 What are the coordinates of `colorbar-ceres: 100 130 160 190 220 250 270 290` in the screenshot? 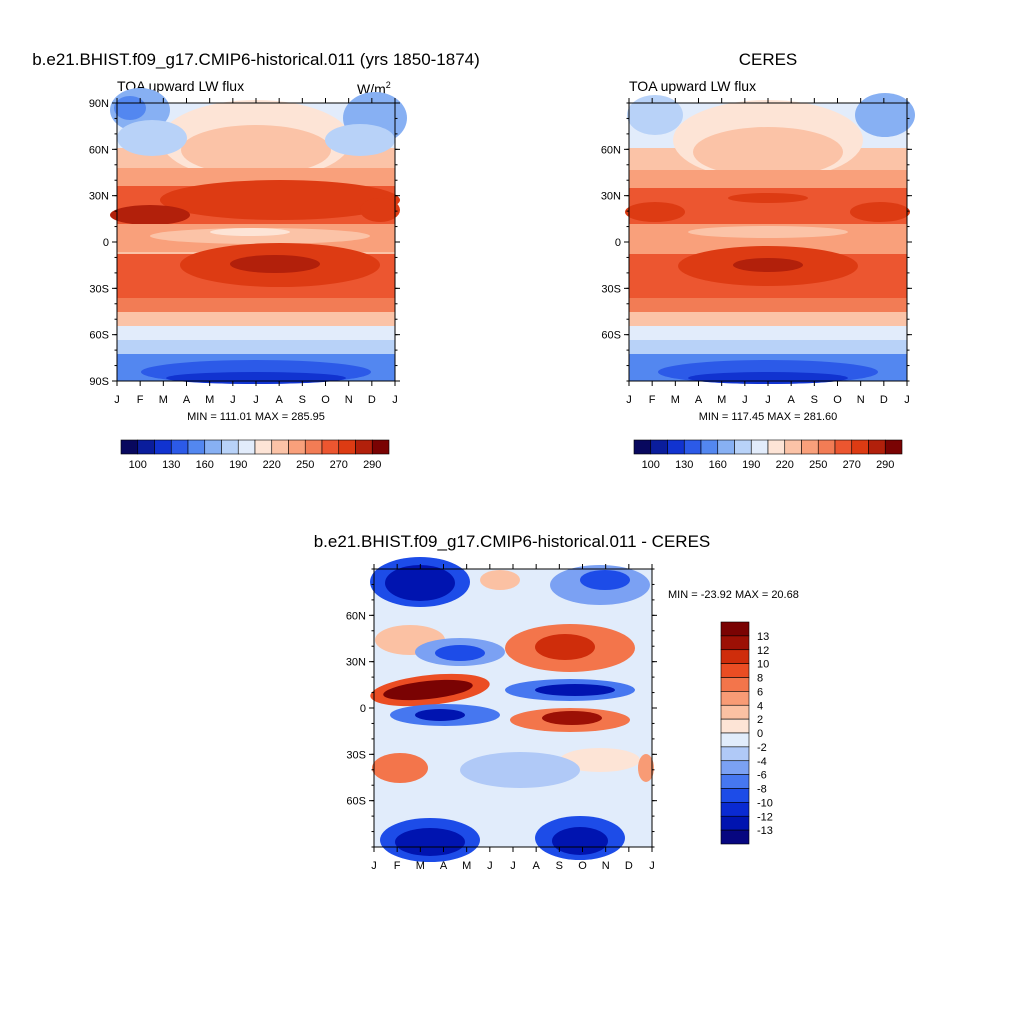 It's located at (768, 455).